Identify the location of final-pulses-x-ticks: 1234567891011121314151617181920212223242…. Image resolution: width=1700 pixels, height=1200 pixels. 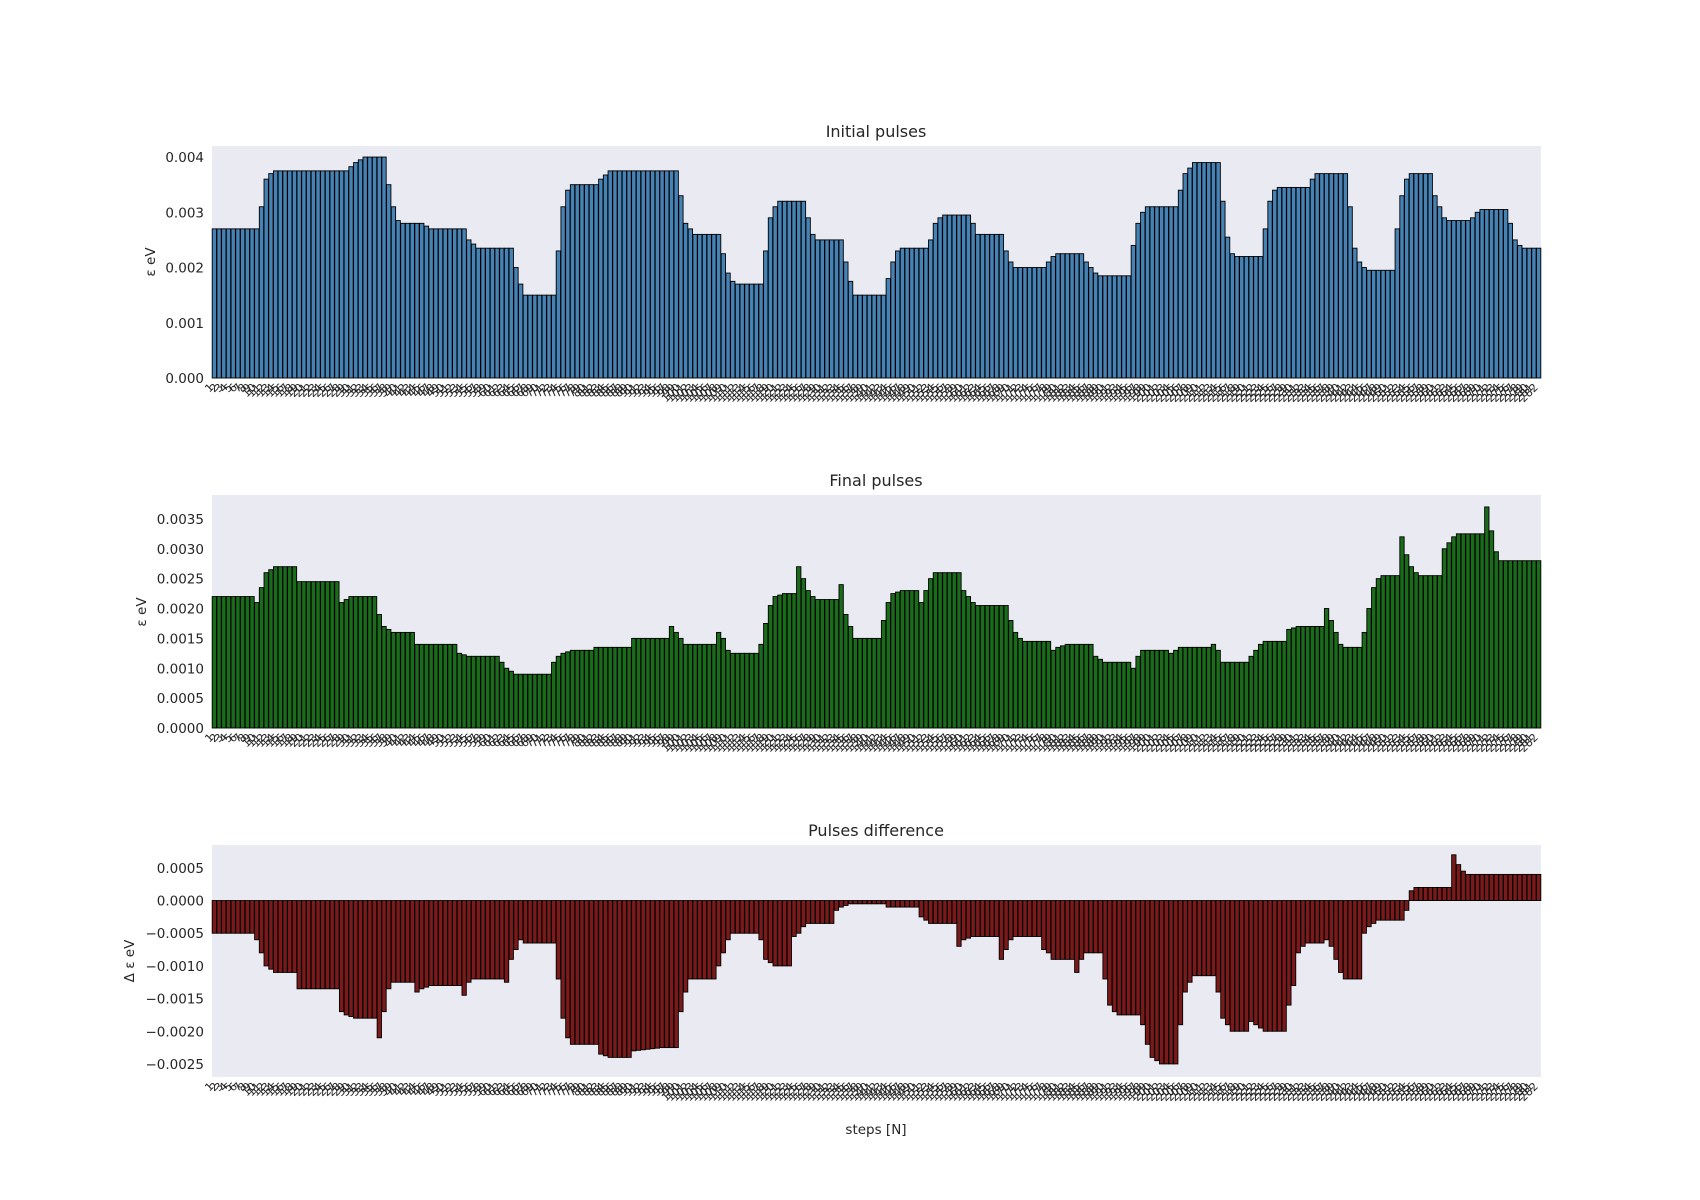
(871, 743).